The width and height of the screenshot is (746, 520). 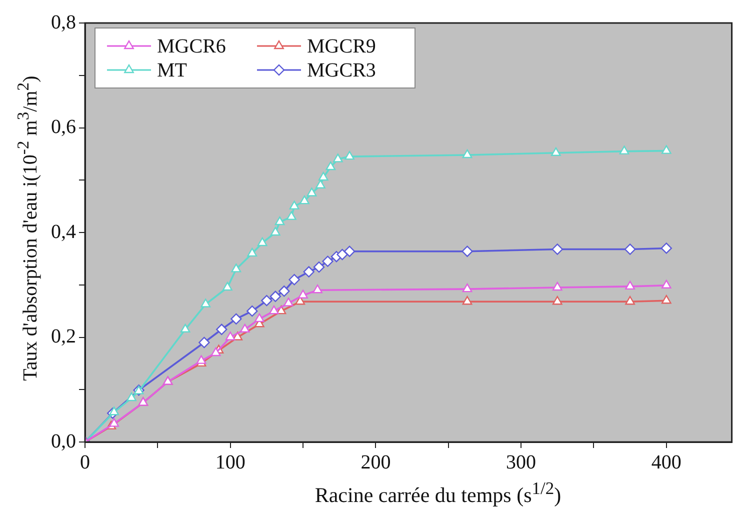 What do you see at coordinates (63, 441) in the screenshot?
I see `y-tick-label: 0,0` at bounding box center [63, 441].